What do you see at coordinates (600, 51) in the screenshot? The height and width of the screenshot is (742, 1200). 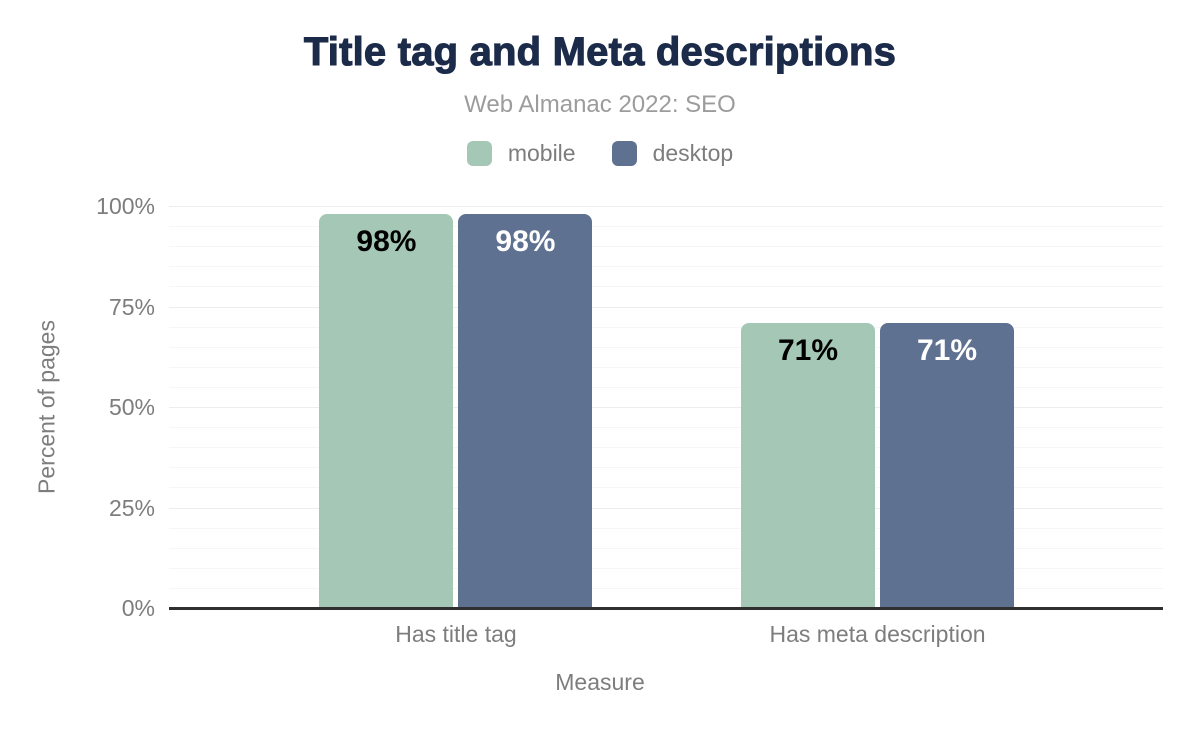 I see `chart-title: Title tag and Meta descriptions` at bounding box center [600, 51].